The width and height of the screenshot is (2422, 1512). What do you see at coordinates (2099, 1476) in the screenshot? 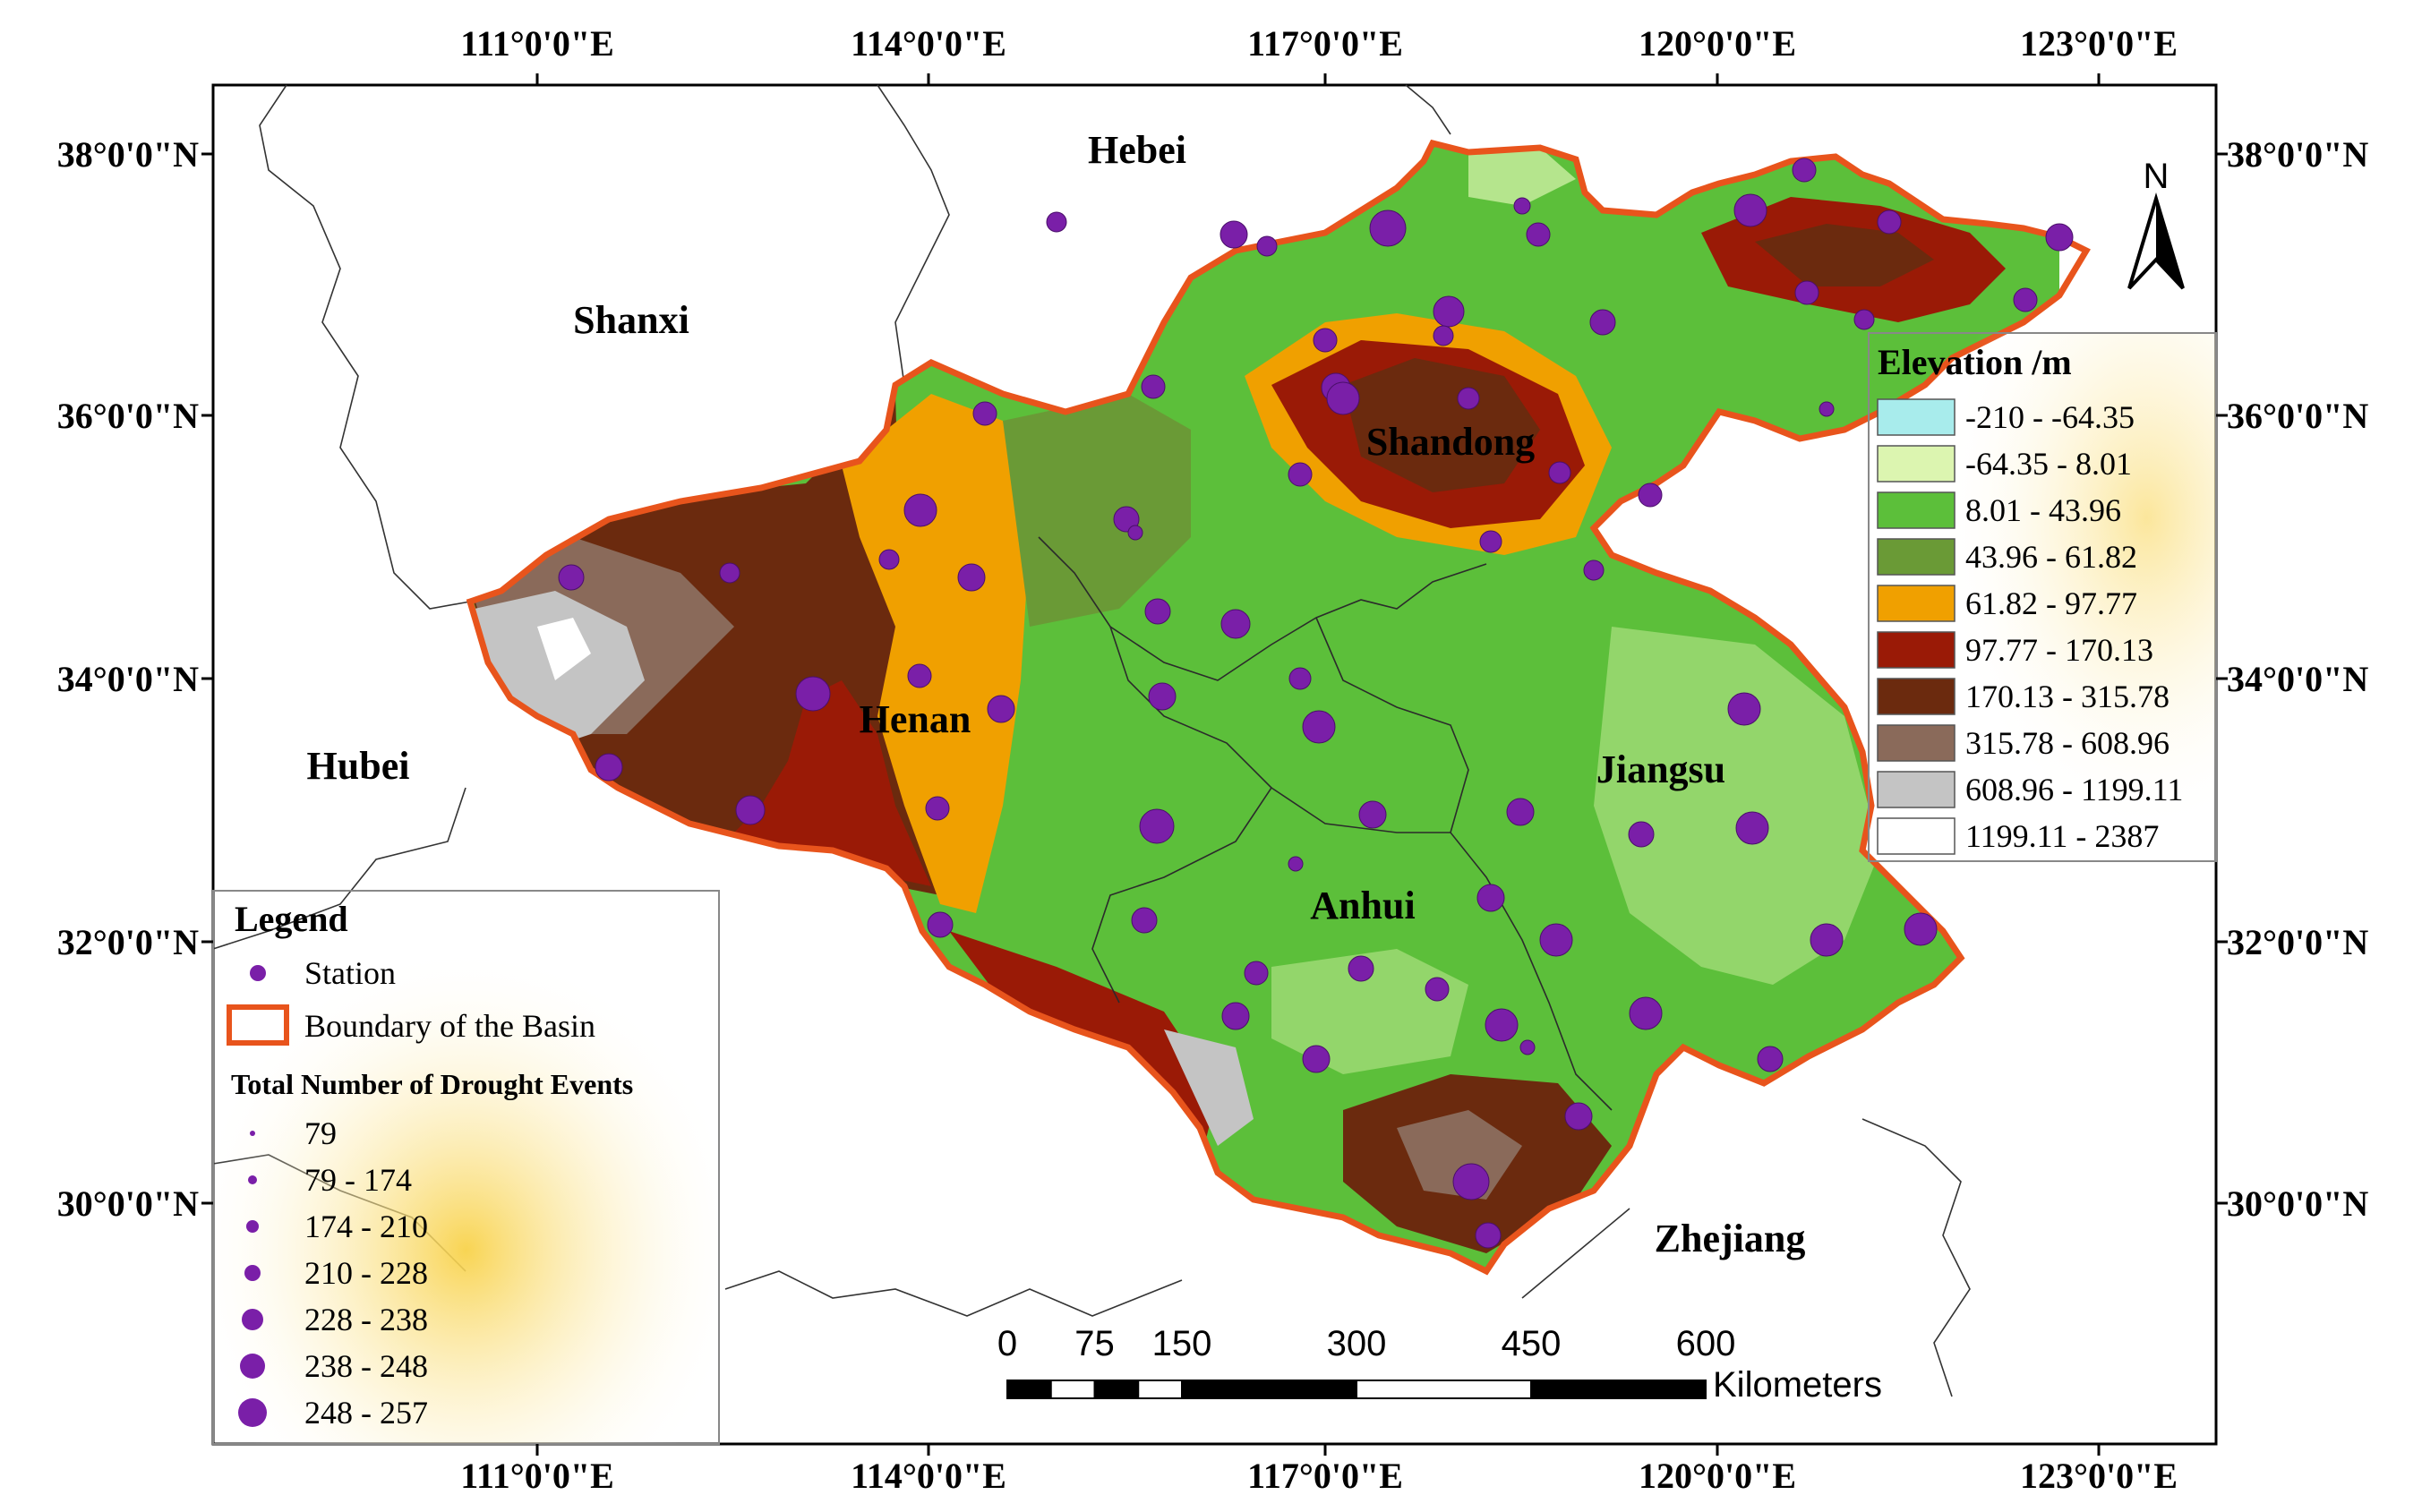
I see `lon-tick-bottom-123: 123°0'0"E` at bounding box center [2099, 1476].